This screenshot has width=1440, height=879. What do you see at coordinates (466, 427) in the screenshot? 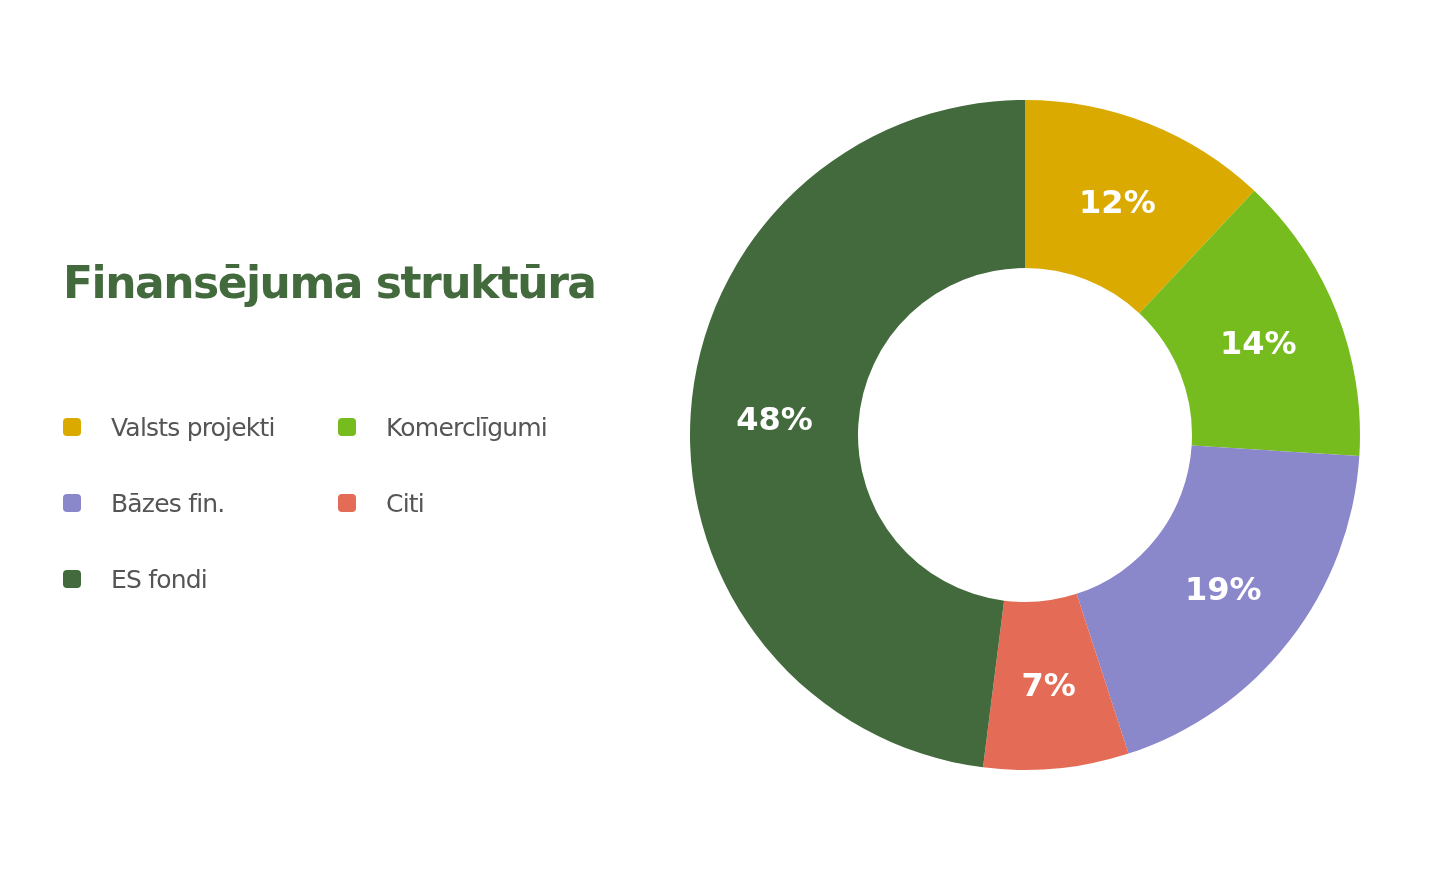
I see `legend-label: Komerclīgumi` at bounding box center [466, 427].